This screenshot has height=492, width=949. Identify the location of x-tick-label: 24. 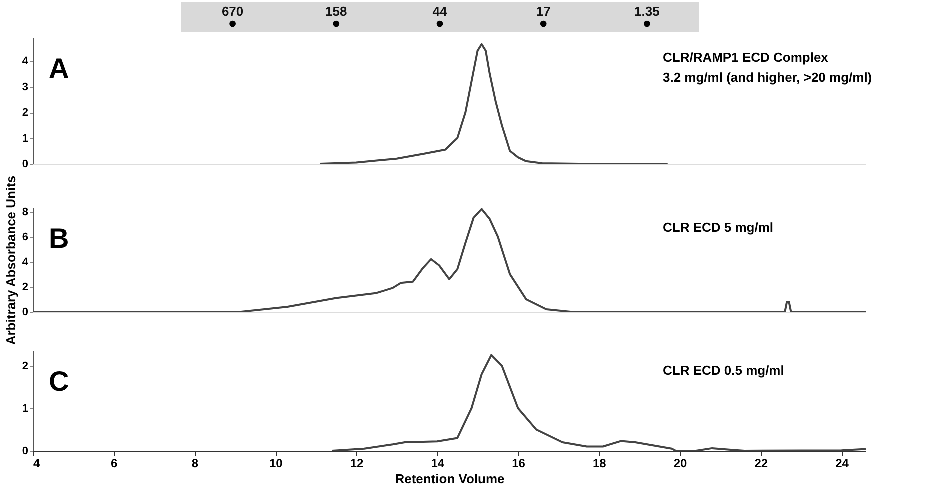
(843, 463).